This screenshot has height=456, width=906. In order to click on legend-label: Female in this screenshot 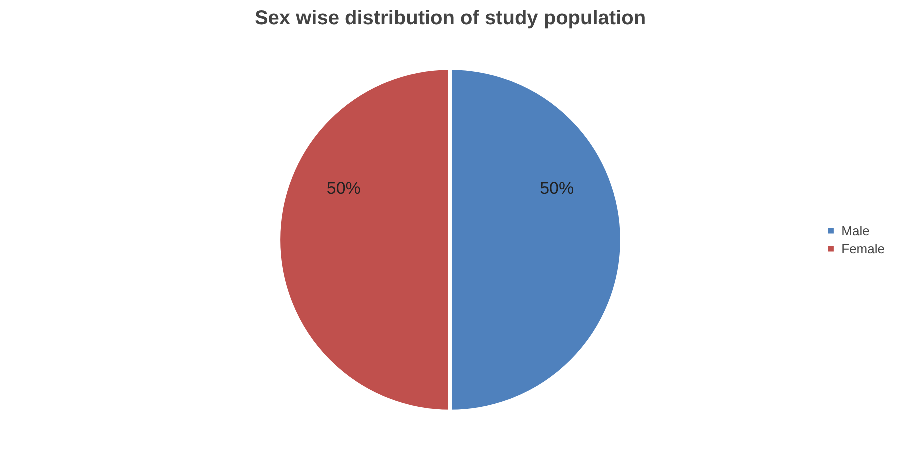, I will do `click(863, 248)`.